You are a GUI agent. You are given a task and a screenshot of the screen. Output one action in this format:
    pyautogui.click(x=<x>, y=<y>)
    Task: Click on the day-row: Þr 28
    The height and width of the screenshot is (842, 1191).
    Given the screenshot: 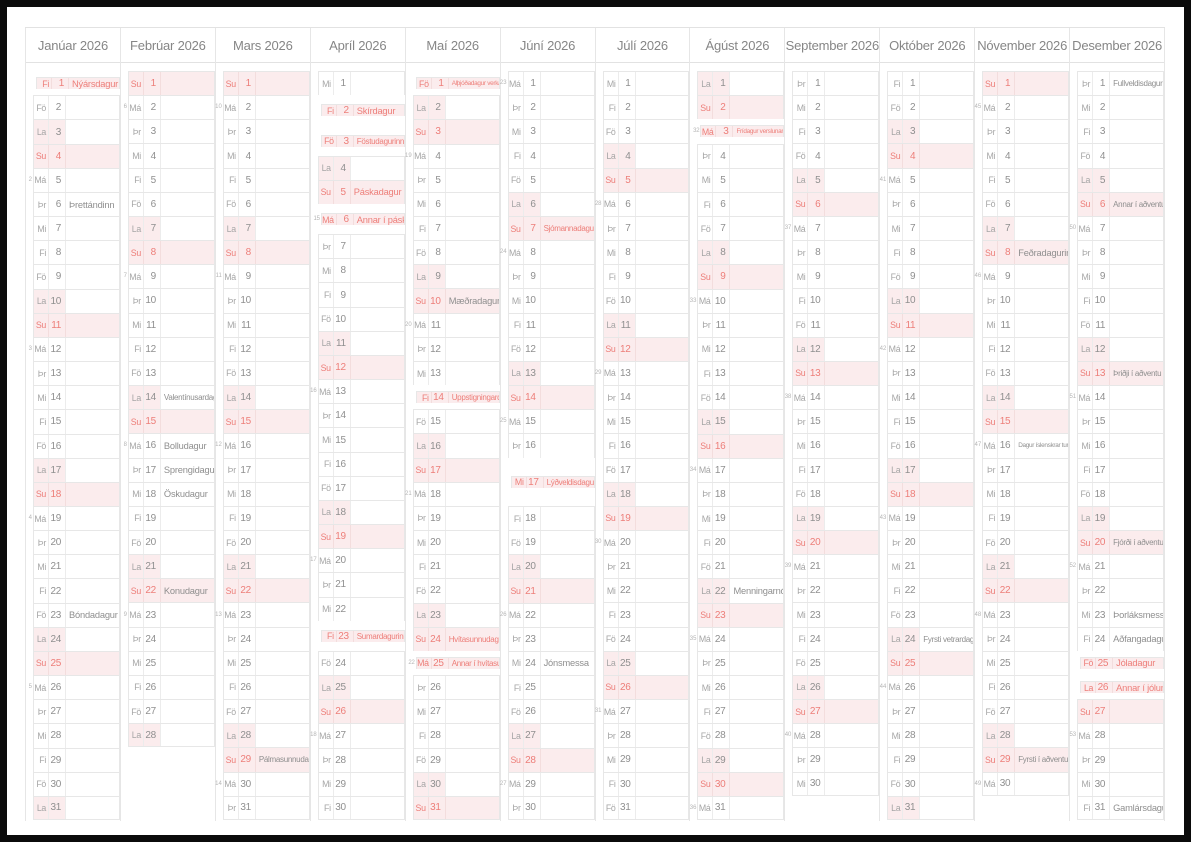 What is the action you would take?
    pyautogui.click(x=358, y=759)
    